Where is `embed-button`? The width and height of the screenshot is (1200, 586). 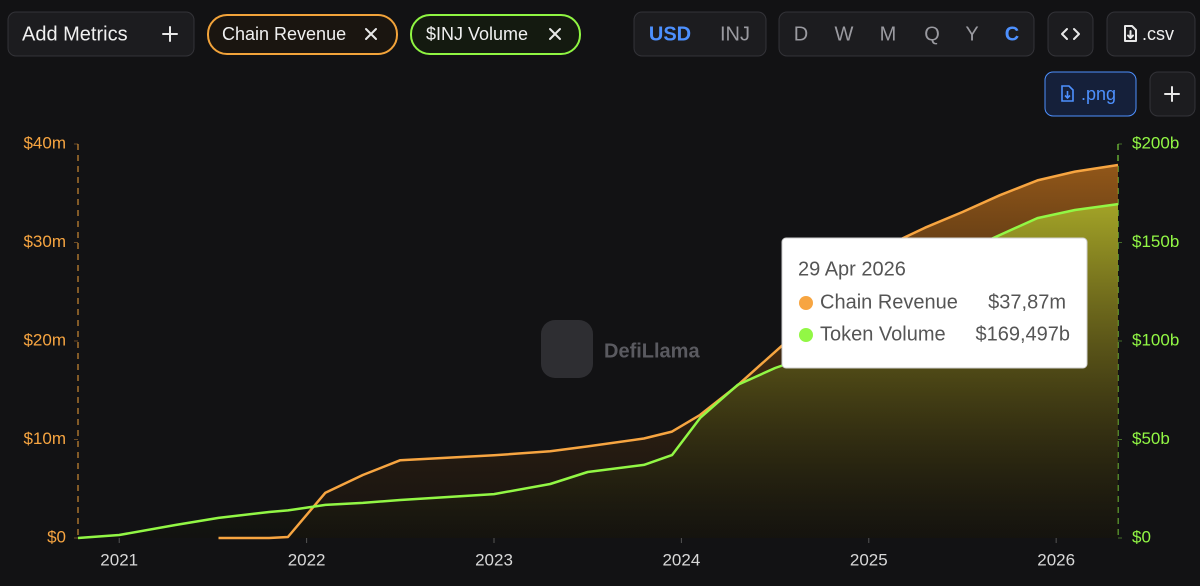
embed-button is located at coordinates (1070, 34).